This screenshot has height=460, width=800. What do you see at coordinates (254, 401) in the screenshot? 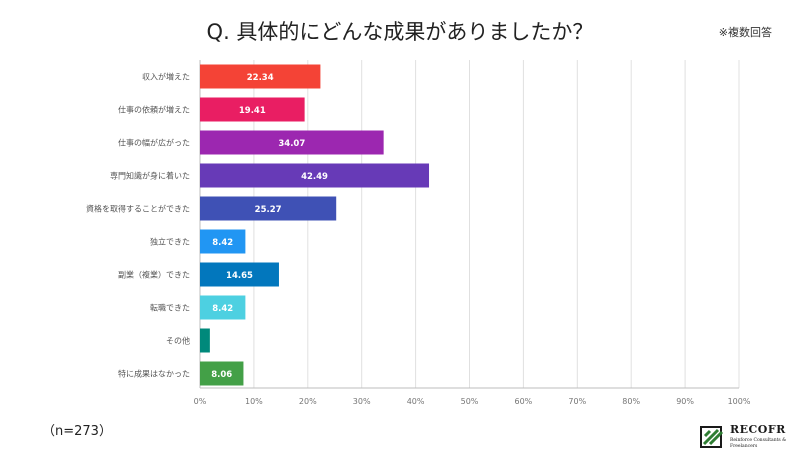
I see `x-tick-label: 10%` at bounding box center [254, 401].